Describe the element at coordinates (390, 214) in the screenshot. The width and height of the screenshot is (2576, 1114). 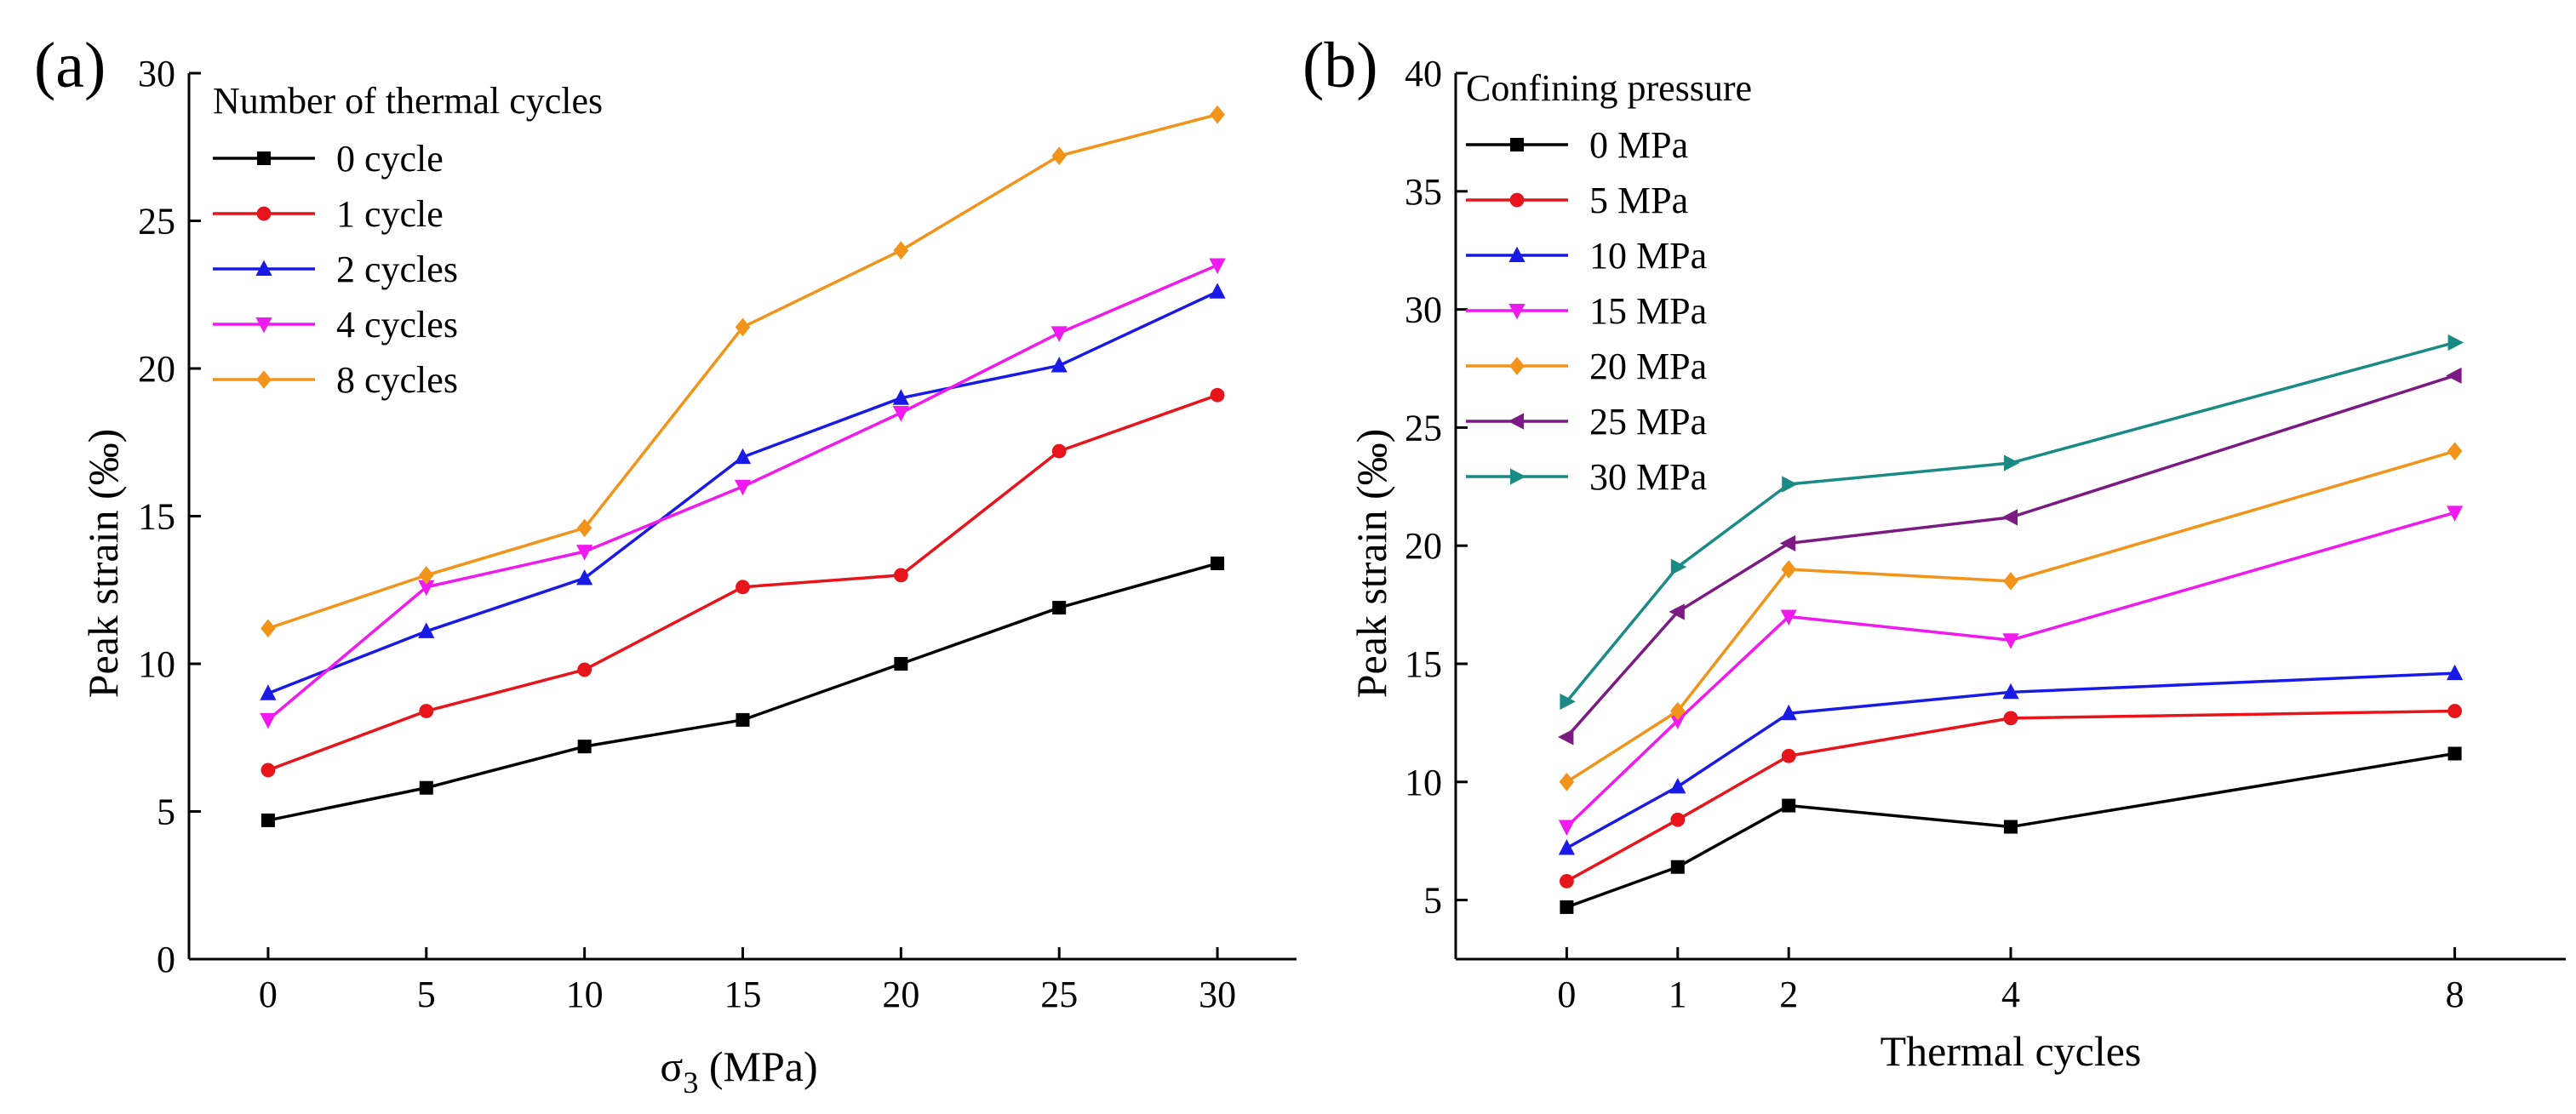
I see `panel-a-legend-label: 1 cycle` at that location.